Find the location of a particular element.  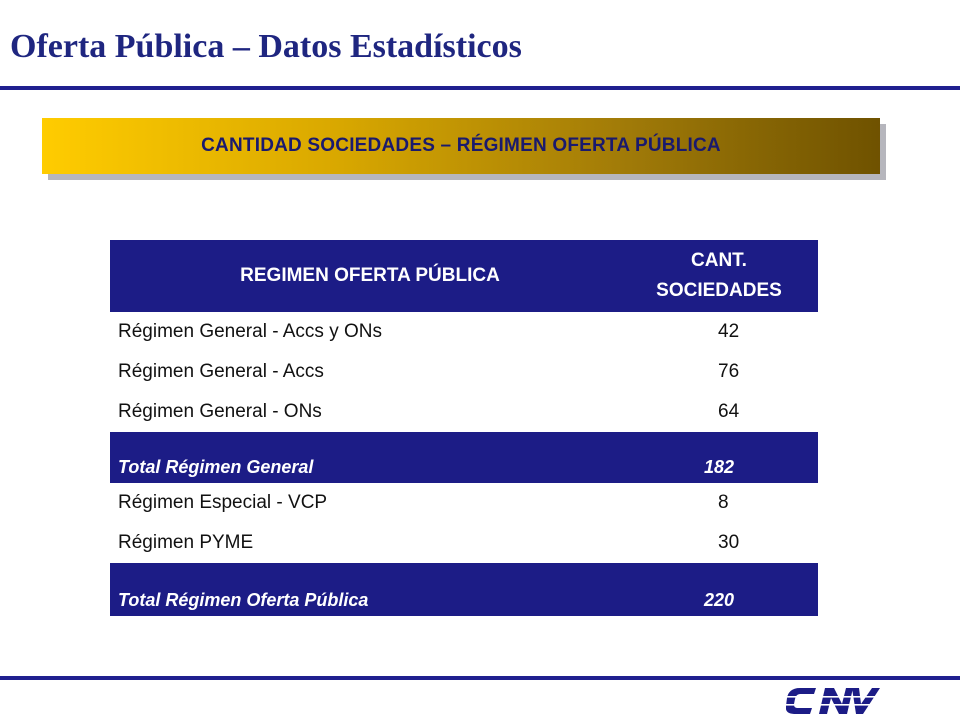

table-row: Régimen Especial - VCP 8 is located at coordinates (464, 503).